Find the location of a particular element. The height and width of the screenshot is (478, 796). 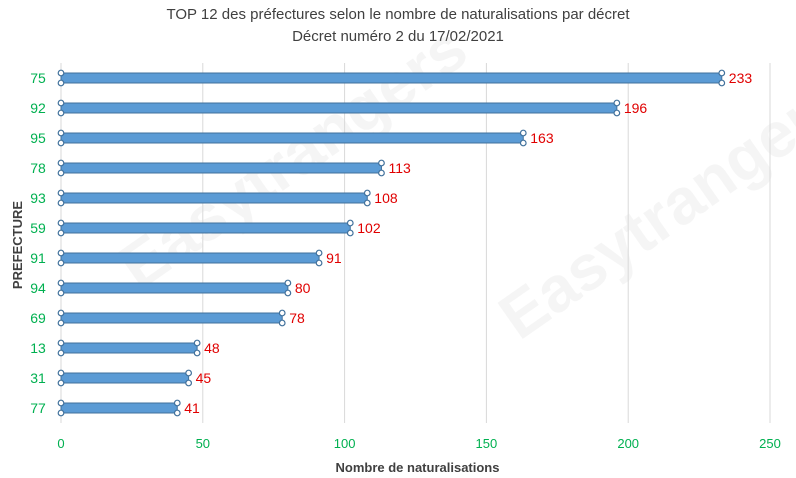

category-label: 75 is located at coordinates (38, 78).